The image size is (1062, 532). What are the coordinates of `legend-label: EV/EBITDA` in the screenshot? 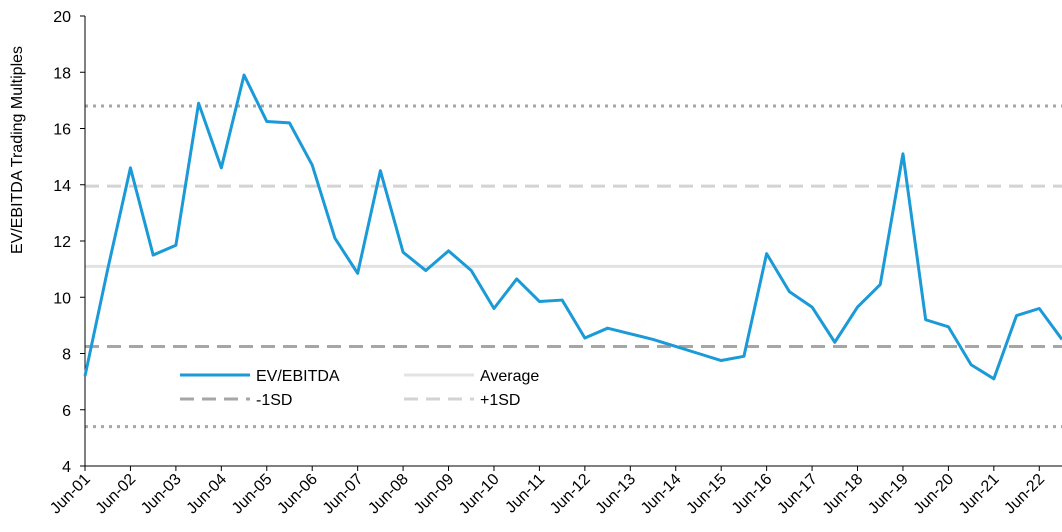 It's located at (298, 376).